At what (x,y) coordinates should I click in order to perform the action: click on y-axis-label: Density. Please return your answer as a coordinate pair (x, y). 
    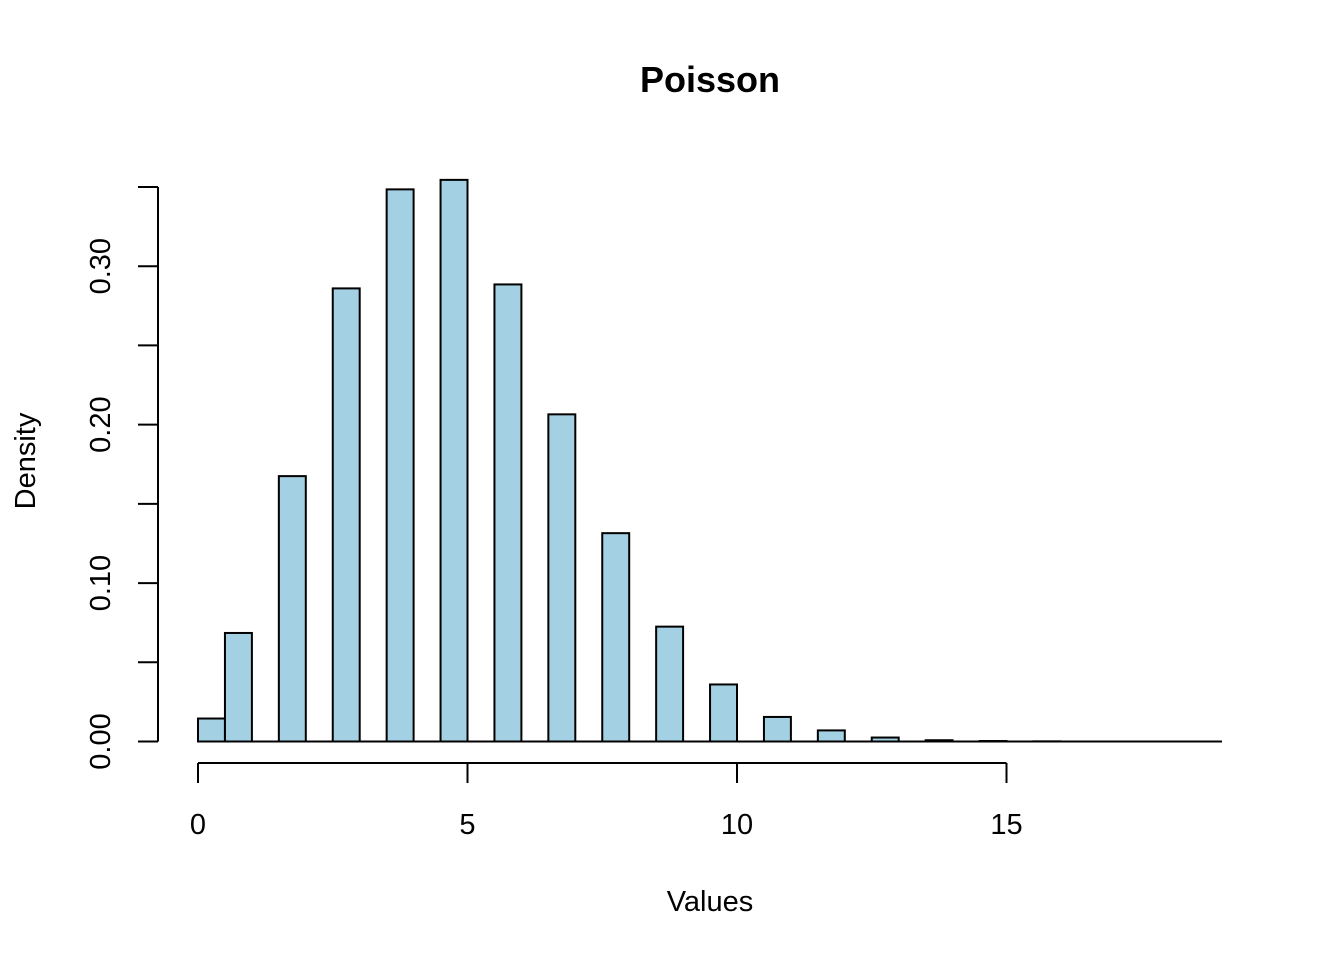
    Looking at the image, I should click on (26, 460).